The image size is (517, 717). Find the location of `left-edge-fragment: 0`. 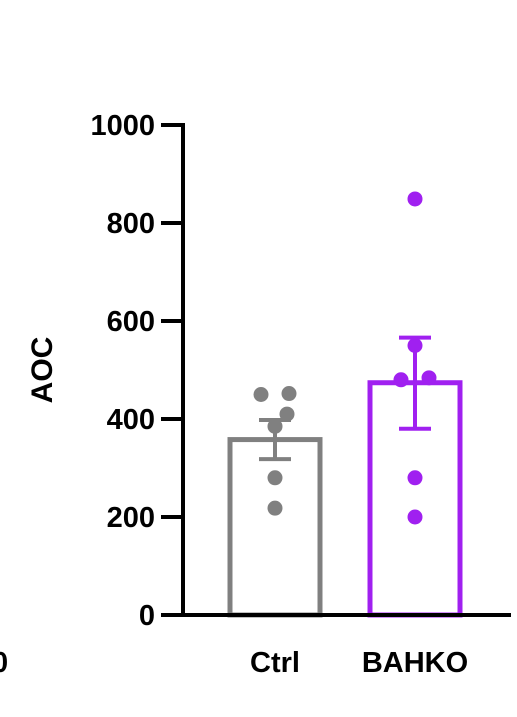

left-edge-fragment: 0 is located at coordinates (4, 663).